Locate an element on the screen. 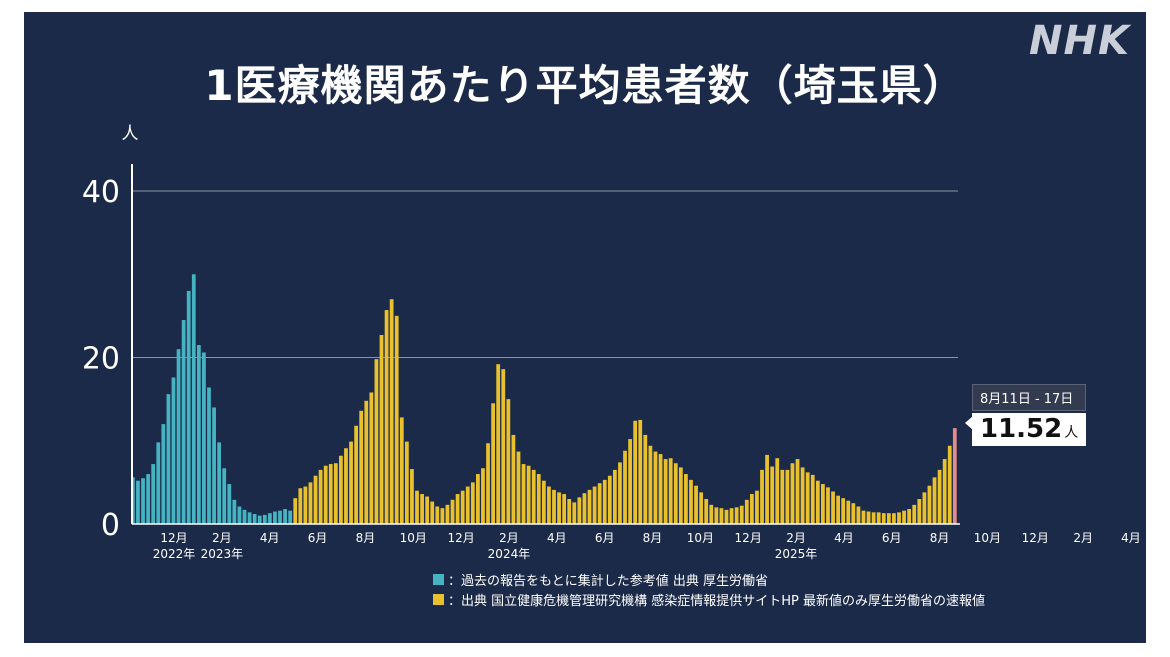 This screenshot has width=1170, height=657. y-tick-label: 0 is located at coordinates (110, 525).